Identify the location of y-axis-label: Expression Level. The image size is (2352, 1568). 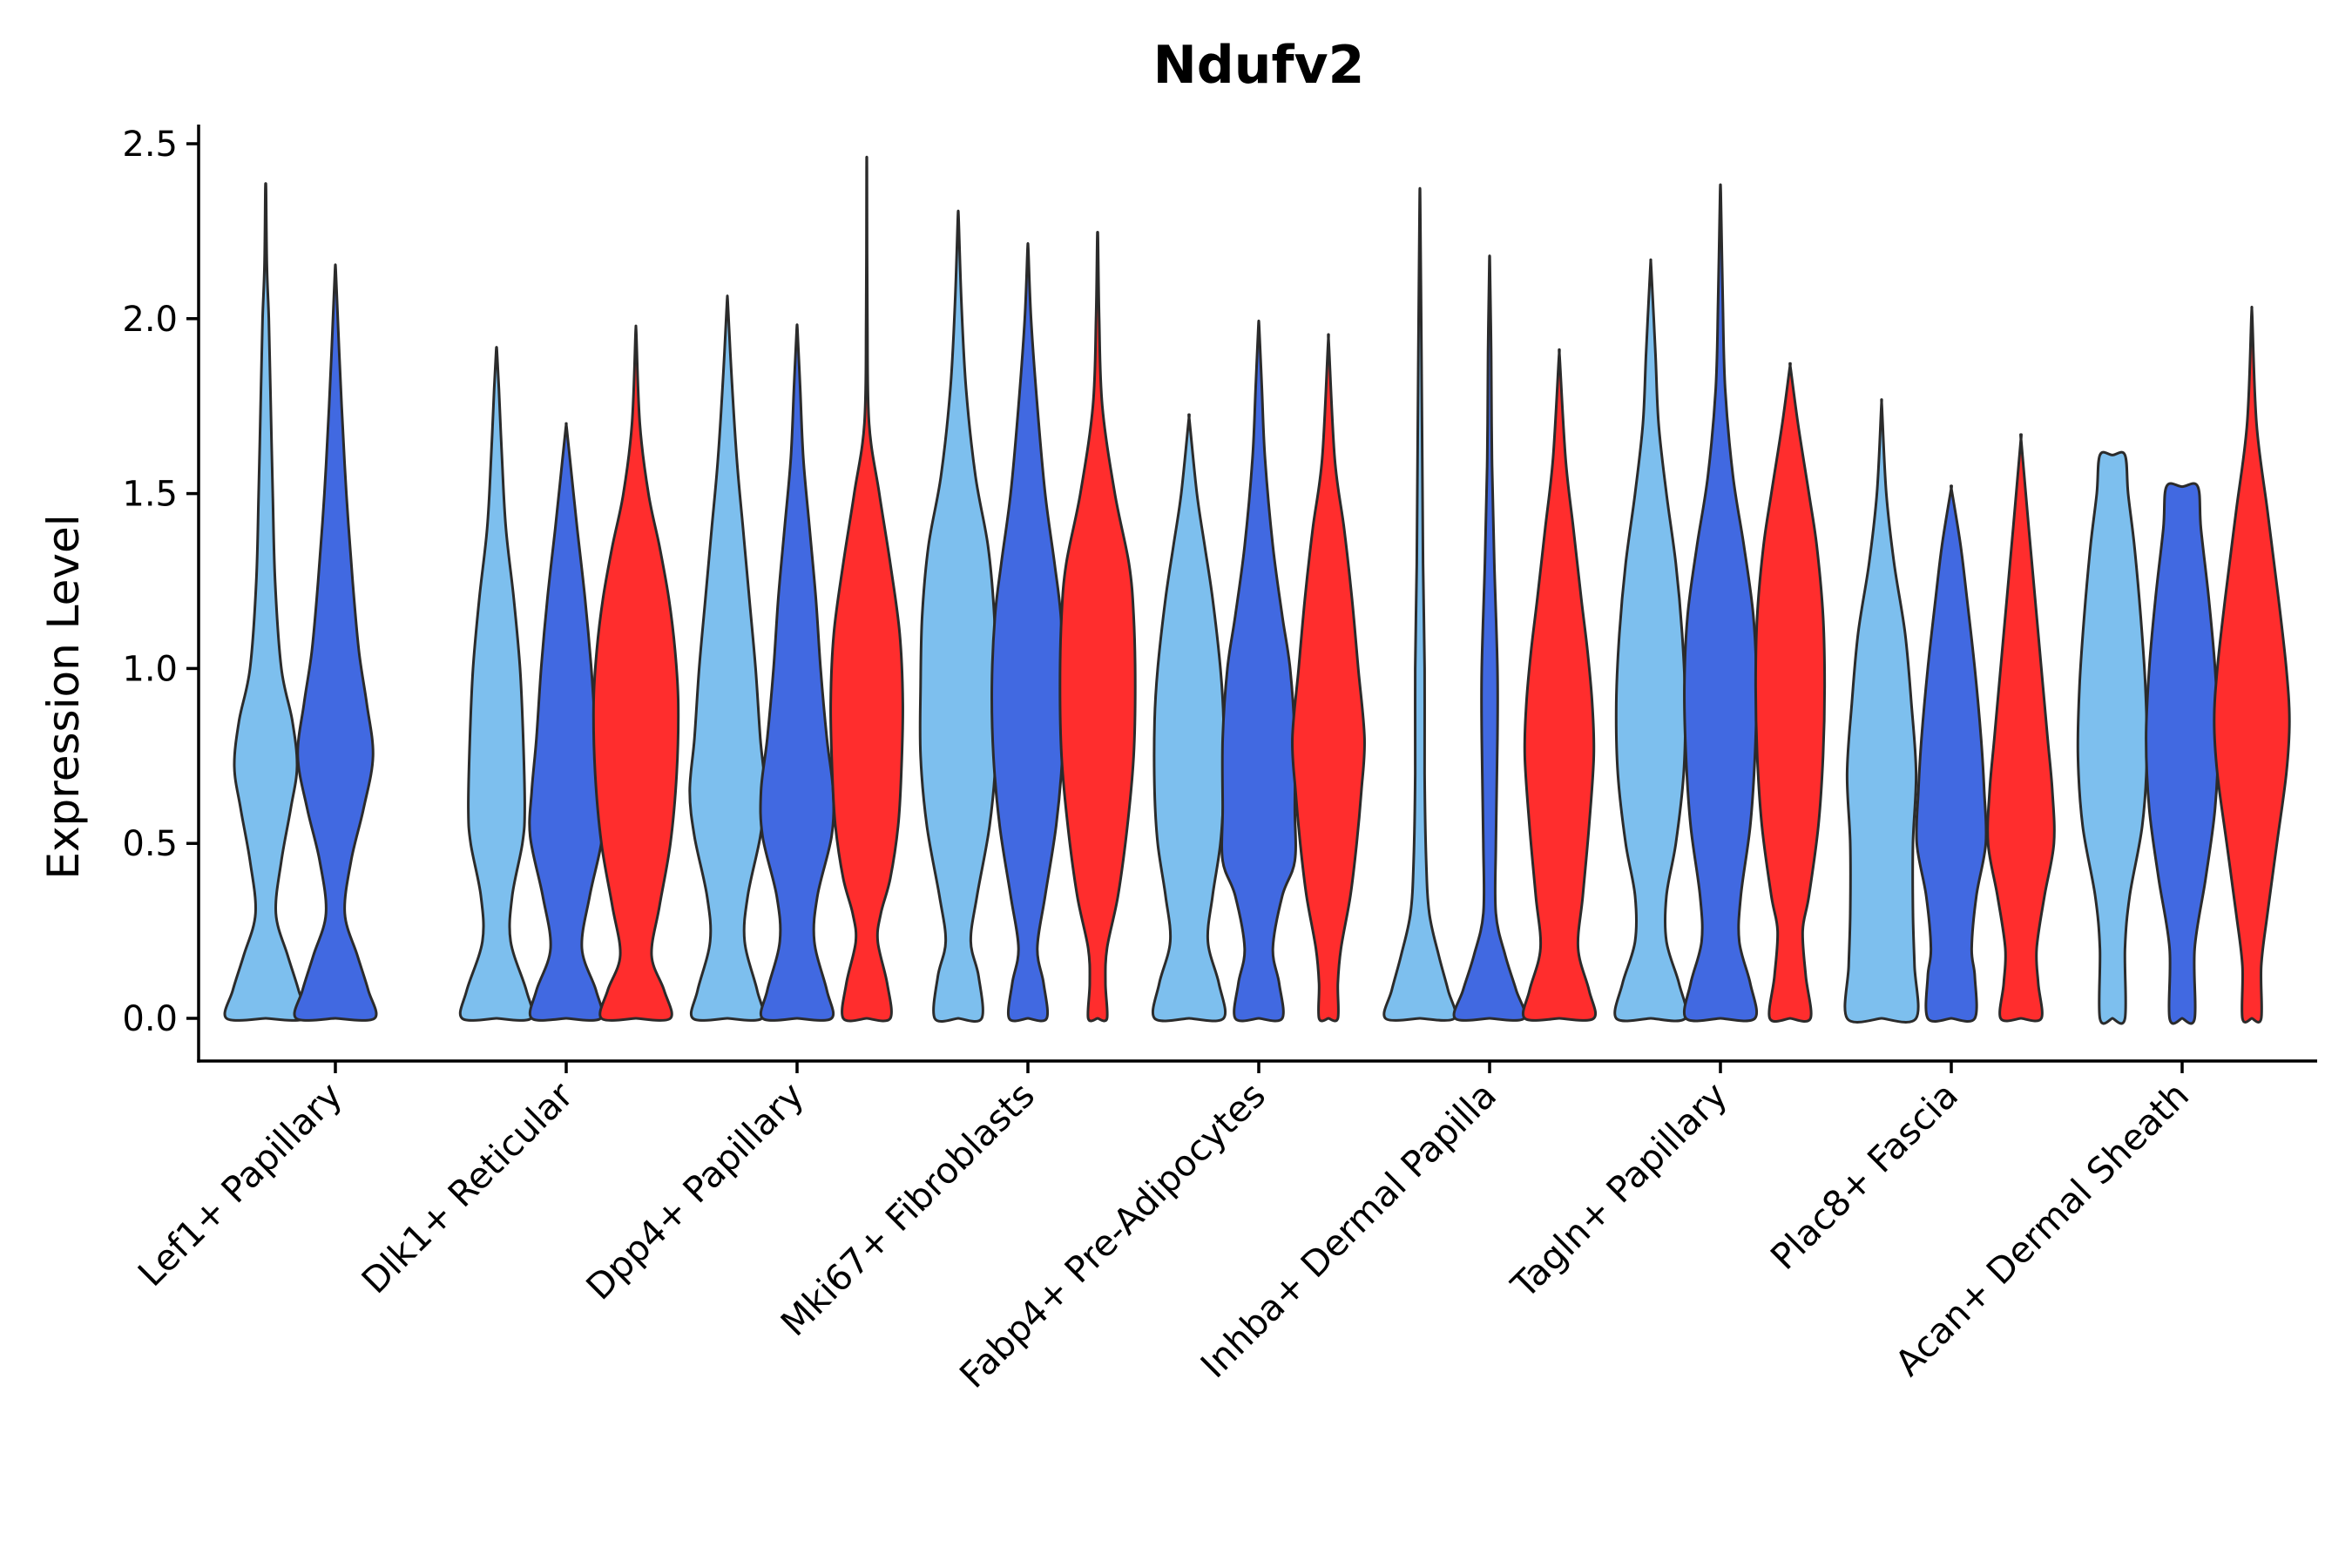
(64, 697).